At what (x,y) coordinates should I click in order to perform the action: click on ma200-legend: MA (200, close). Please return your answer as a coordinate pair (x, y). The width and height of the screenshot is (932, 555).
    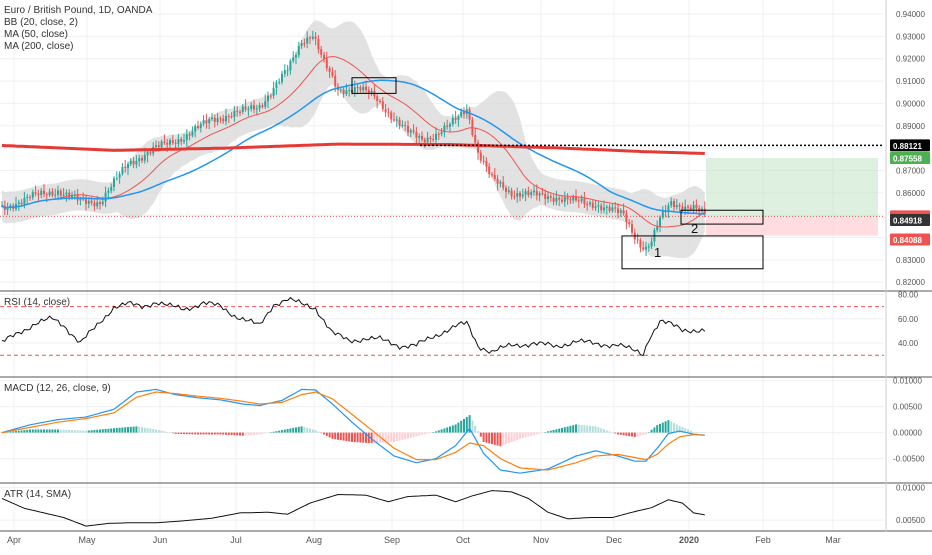
    Looking at the image, I should click on (38, 46).